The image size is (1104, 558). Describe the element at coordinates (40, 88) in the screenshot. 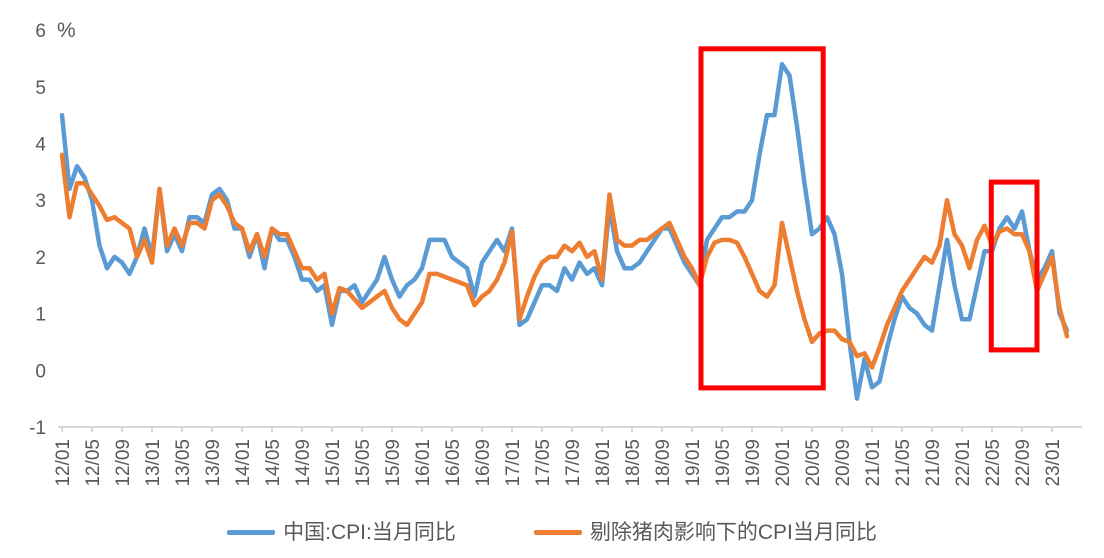

I see `y-axis-label: 5` at that location.